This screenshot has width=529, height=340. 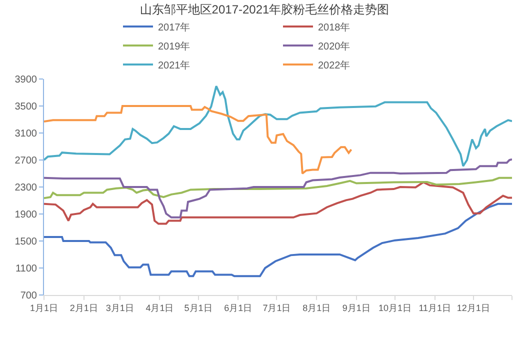 I want to click on x-tick-label: 7月1日, so click(x=276, y=307).